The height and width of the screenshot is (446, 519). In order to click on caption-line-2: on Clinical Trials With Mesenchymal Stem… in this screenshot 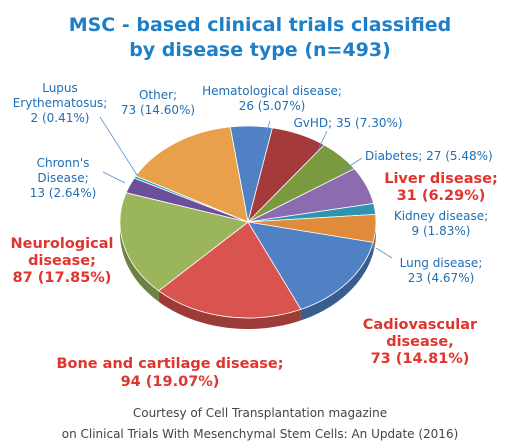, I will do `click(260, 434)`.